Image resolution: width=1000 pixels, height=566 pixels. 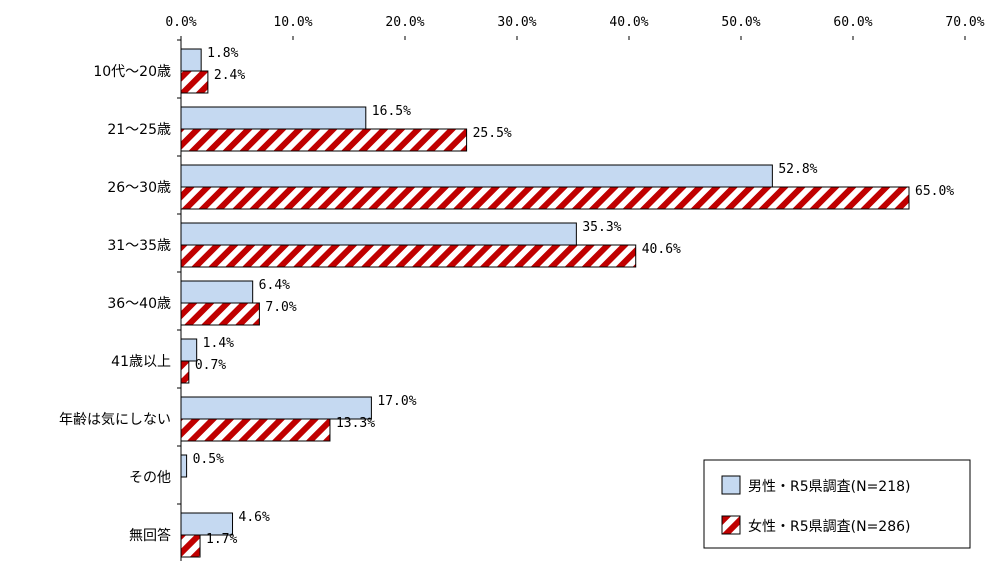 What do you see at coordinates (221, 539) in the screenshot?
I see `data-label: 1.7%` at bounding box center [221, 539].